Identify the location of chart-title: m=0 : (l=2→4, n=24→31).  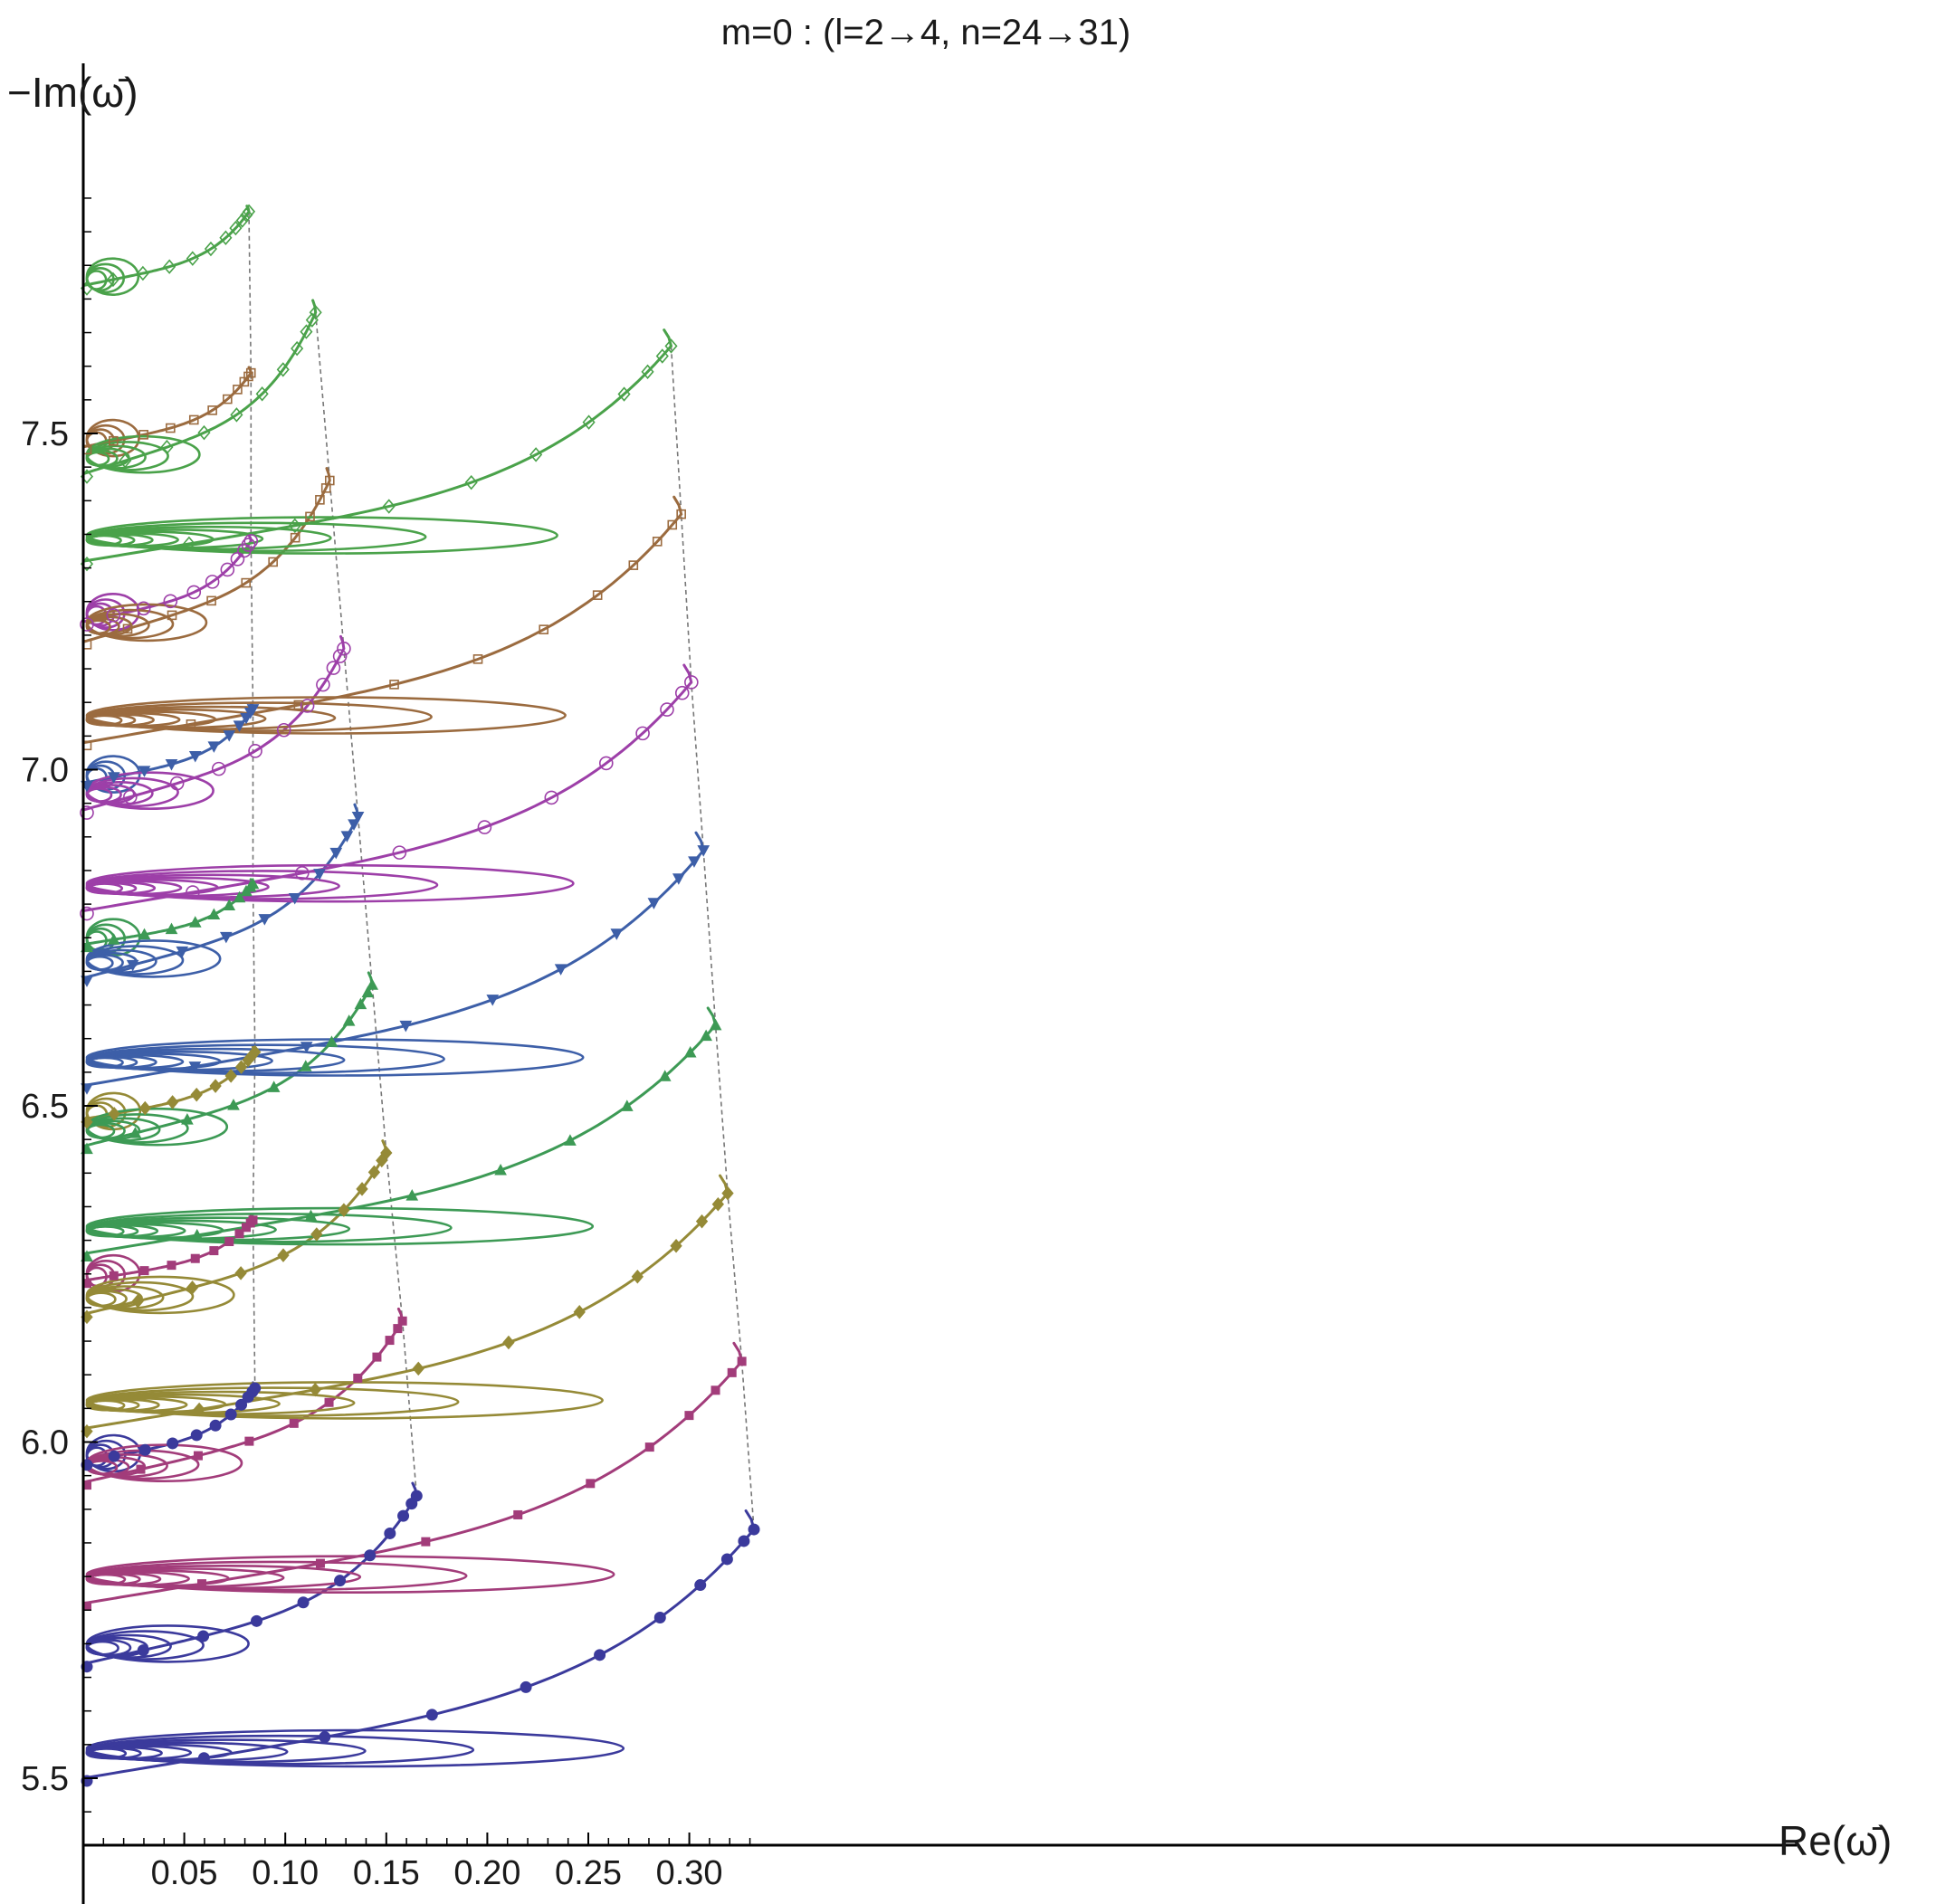
(925, 32).